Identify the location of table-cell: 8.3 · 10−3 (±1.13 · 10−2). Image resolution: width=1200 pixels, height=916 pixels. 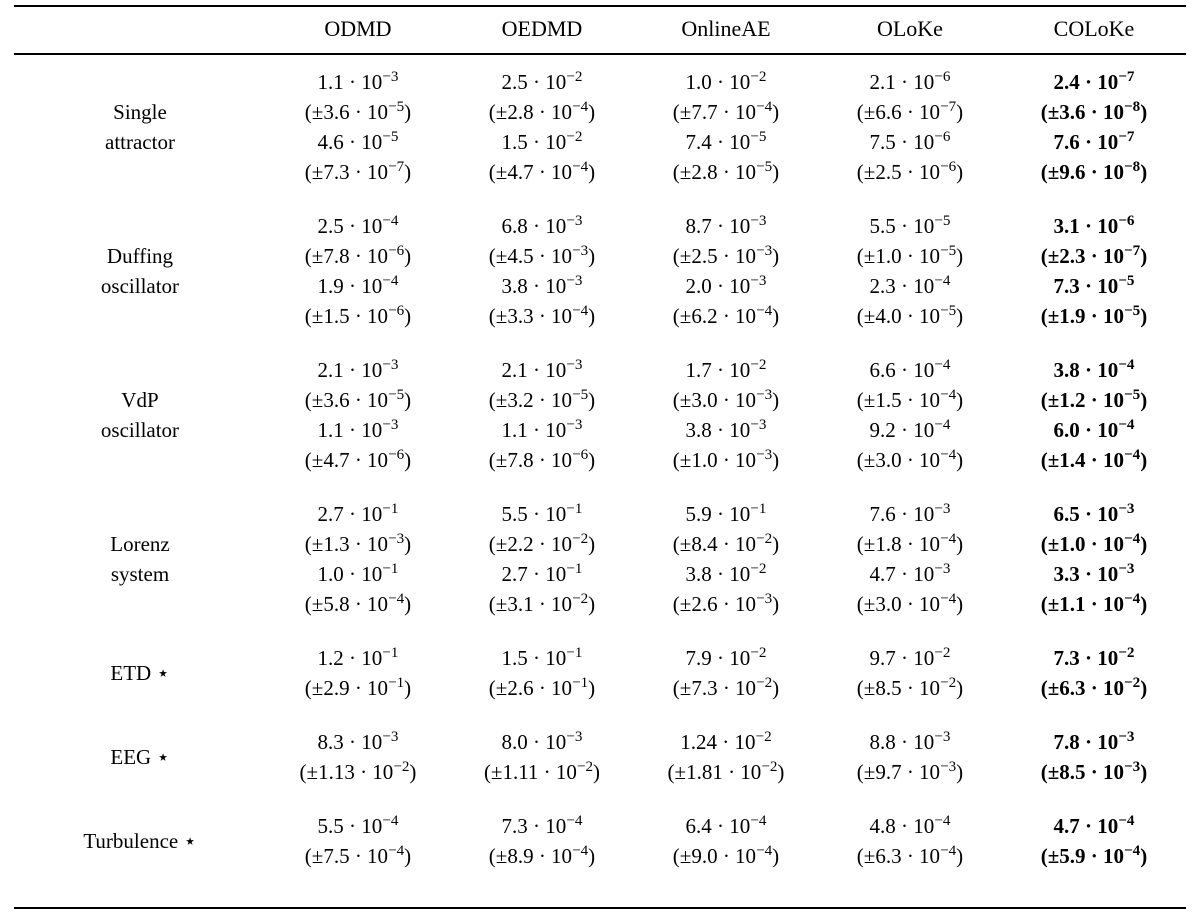
(358, 757).